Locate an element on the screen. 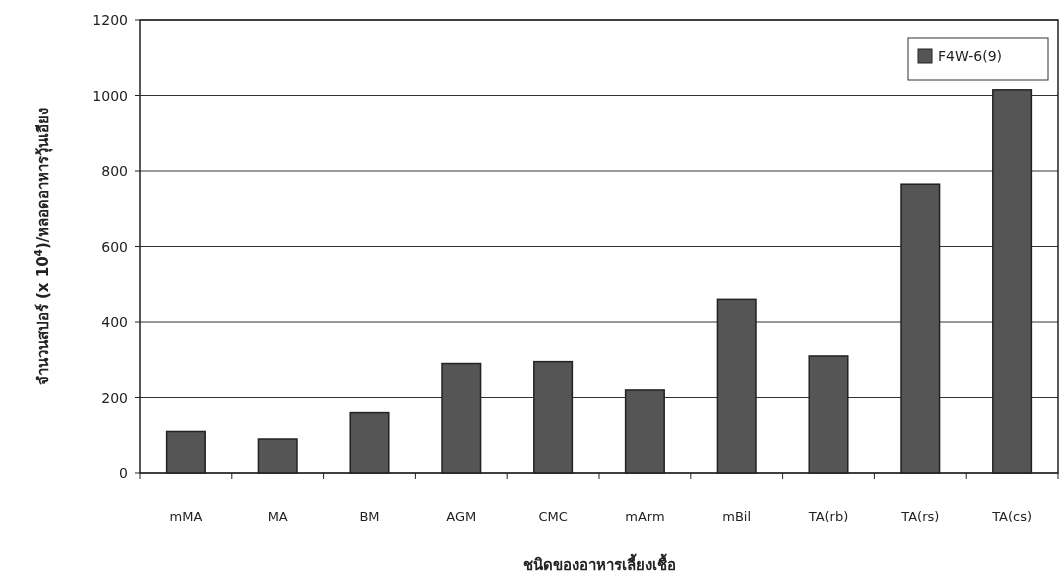 Image resolution: width=1061 pixels, height=583 pixels. y-tick-label: 1200 is located at coordinates (110, 20).